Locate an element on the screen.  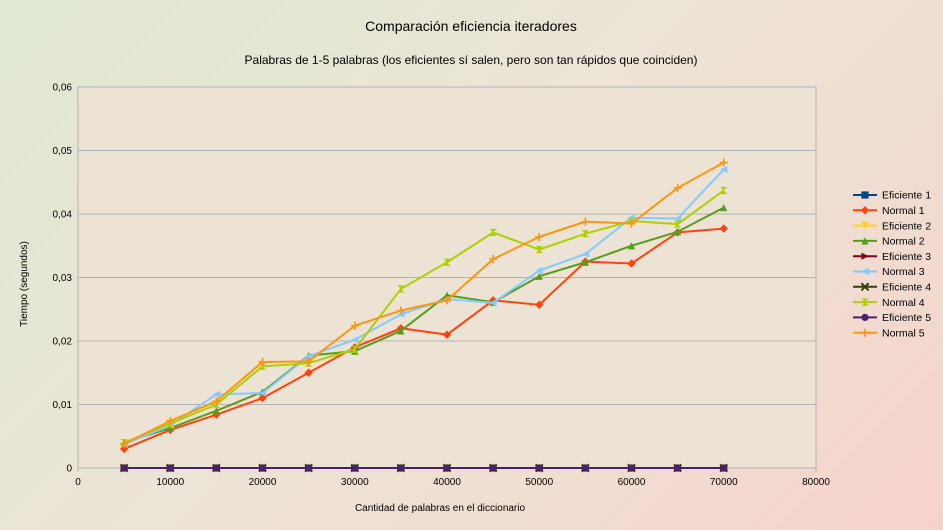
legend-label-2: Eficiente 2 is located at coordinates (906, 226).